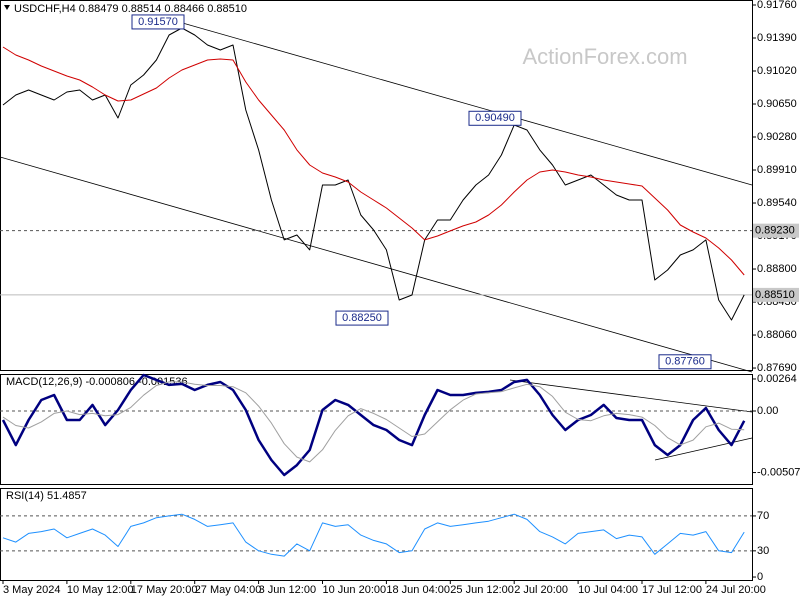  I want to click on x-tick-label: 17 May 20:00, so click(164, 590).